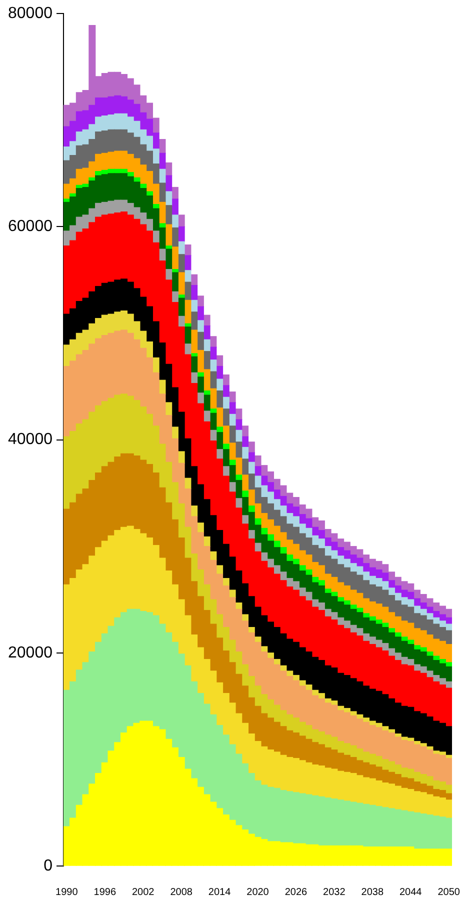 This screenshot has height=910, width=472. Describe the element at coordinates (30, 13) in the screenshot. I see `y-tick-label: 80000` at that location.